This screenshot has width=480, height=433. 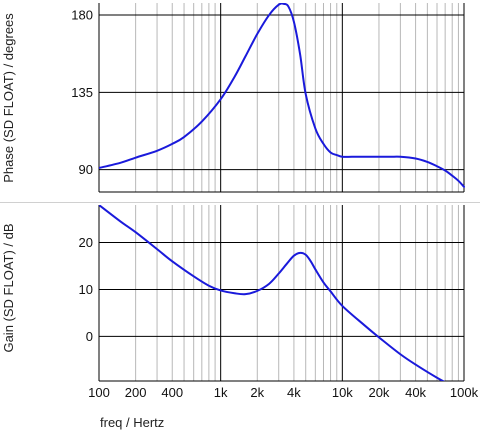 I want to click on y-tick-label: 180, so click(x=82, y=15).